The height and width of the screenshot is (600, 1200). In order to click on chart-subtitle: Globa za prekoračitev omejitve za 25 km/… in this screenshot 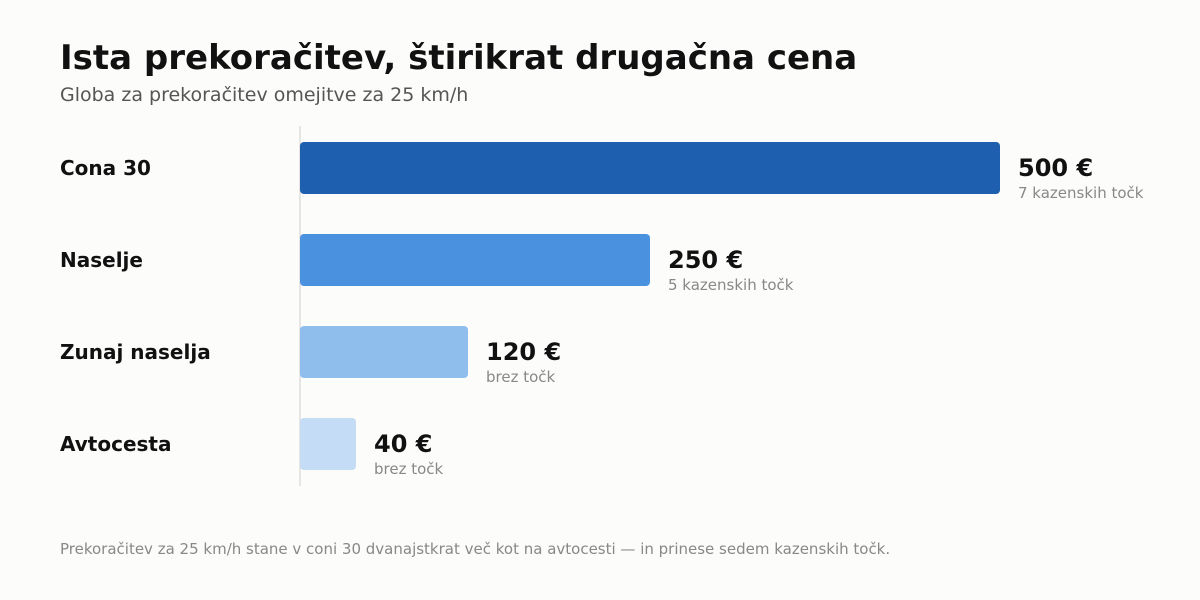, I will do `click(264, 95)`.